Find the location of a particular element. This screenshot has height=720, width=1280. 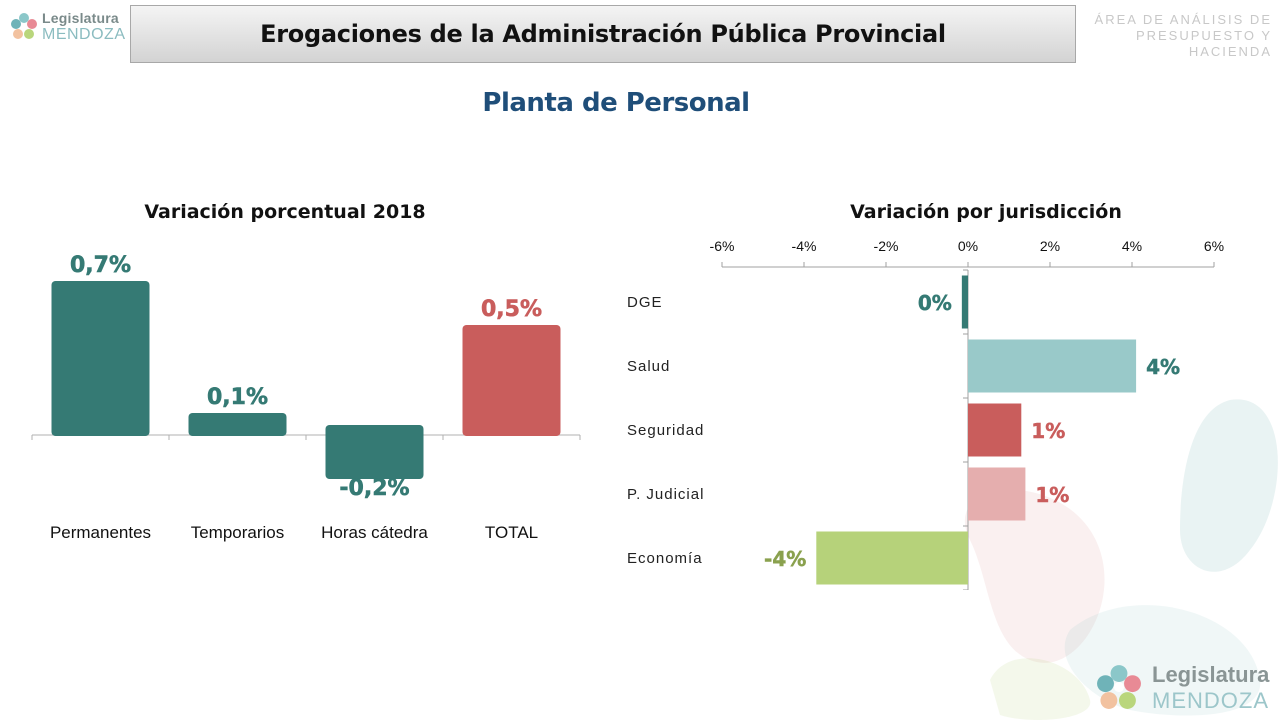

legislatura-logo-footer: Legislatura MENDOZA is located at coordinates (1182, 687).